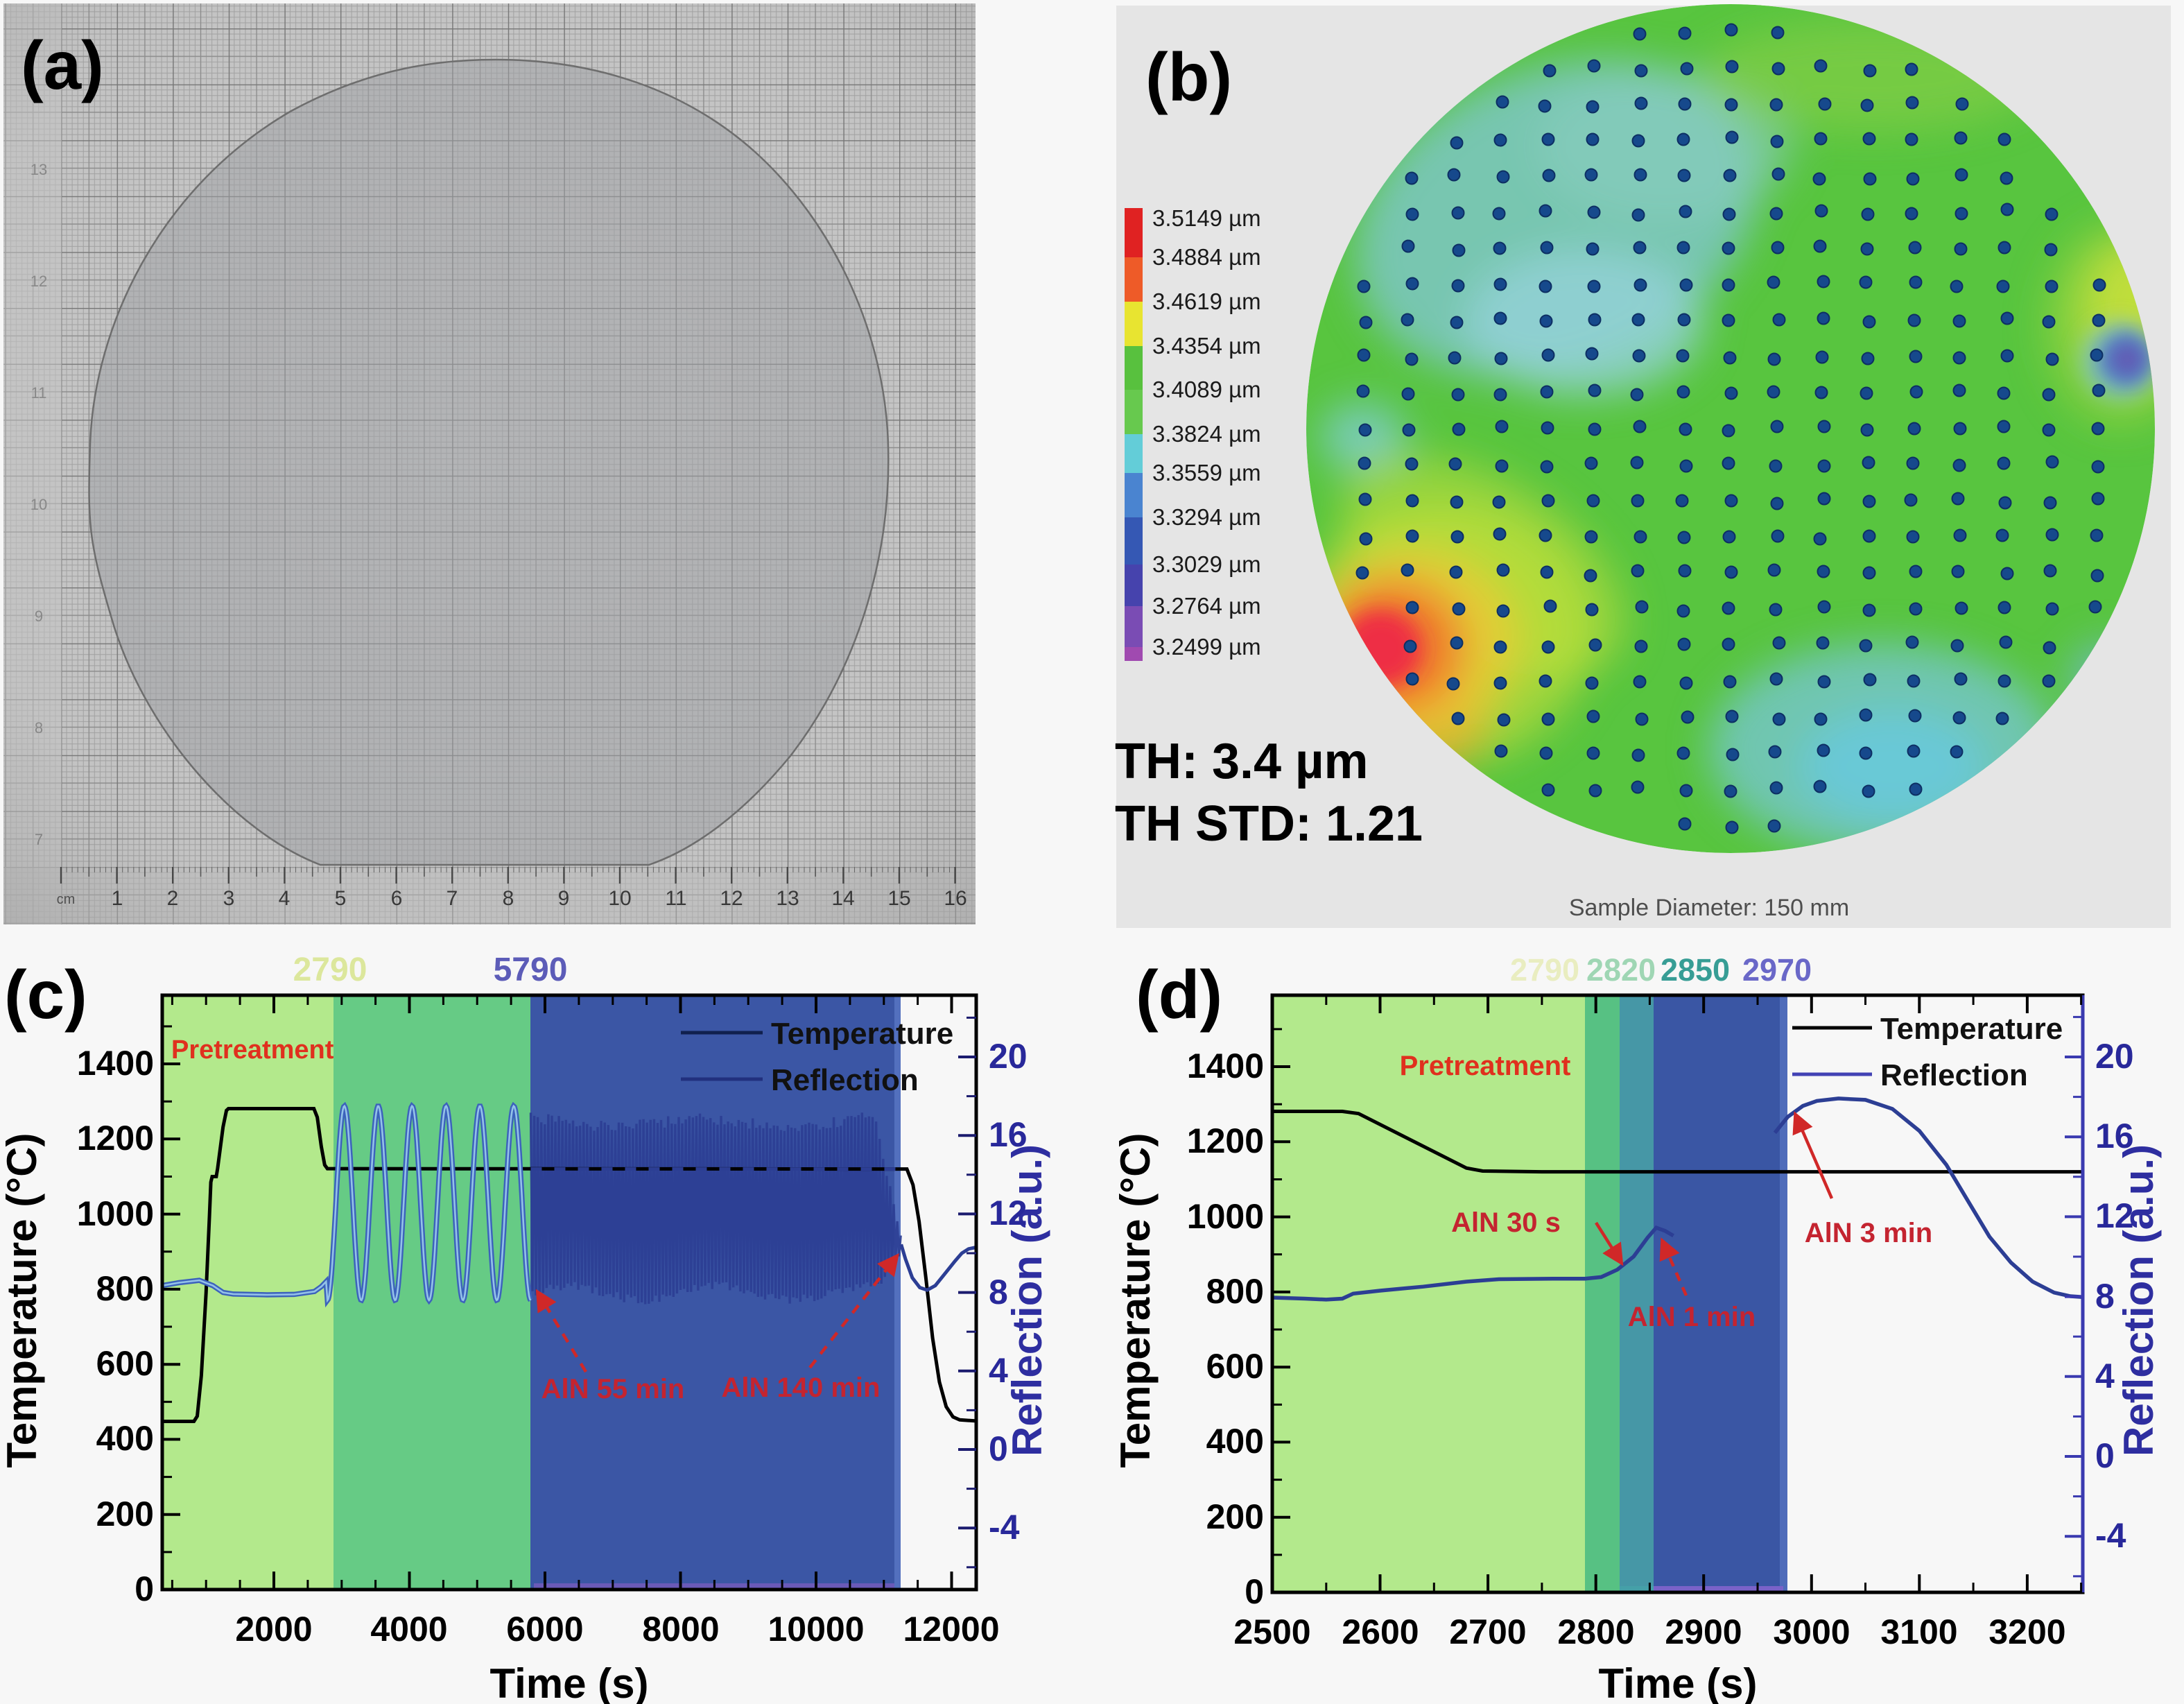 The image size is (2184, 1704). What do you see at coordinates (1242, 761) in the screenshot?
I see `svg-text: TH: 3.4 µm` at bounding box center [1242, 761].